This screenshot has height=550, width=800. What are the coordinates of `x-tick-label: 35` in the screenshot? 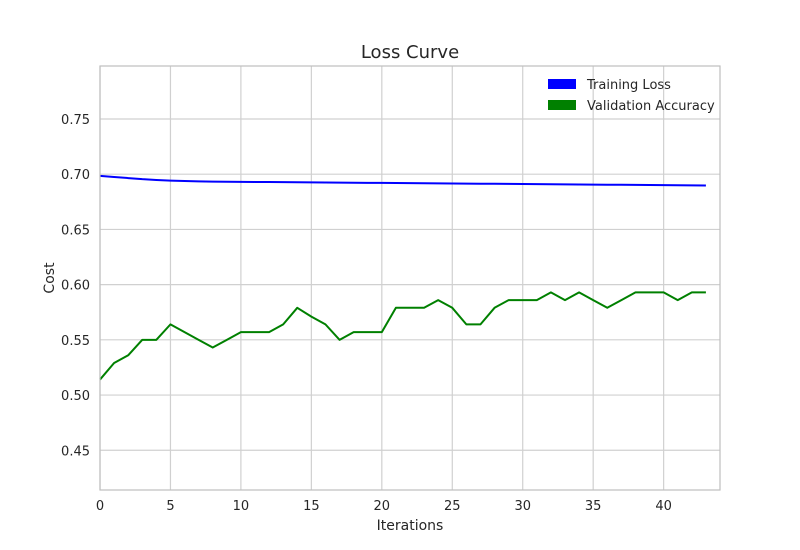 It's located at (593, 506).